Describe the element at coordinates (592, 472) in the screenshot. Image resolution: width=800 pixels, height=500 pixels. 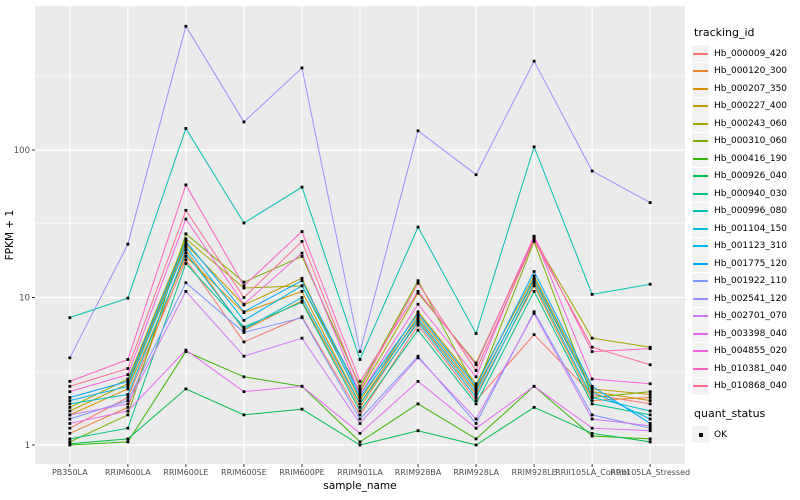
I see `x-tick-label: RRII105LA_Control` at that location.